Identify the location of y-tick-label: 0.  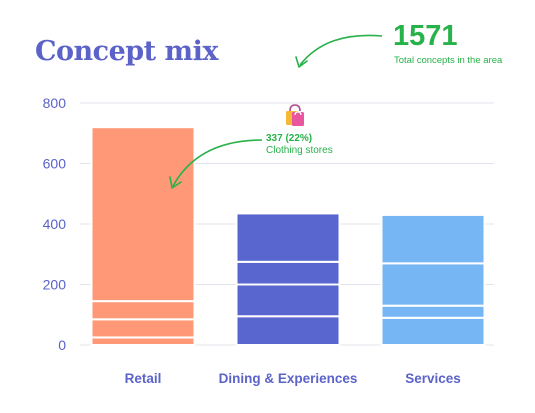
(62, 345).